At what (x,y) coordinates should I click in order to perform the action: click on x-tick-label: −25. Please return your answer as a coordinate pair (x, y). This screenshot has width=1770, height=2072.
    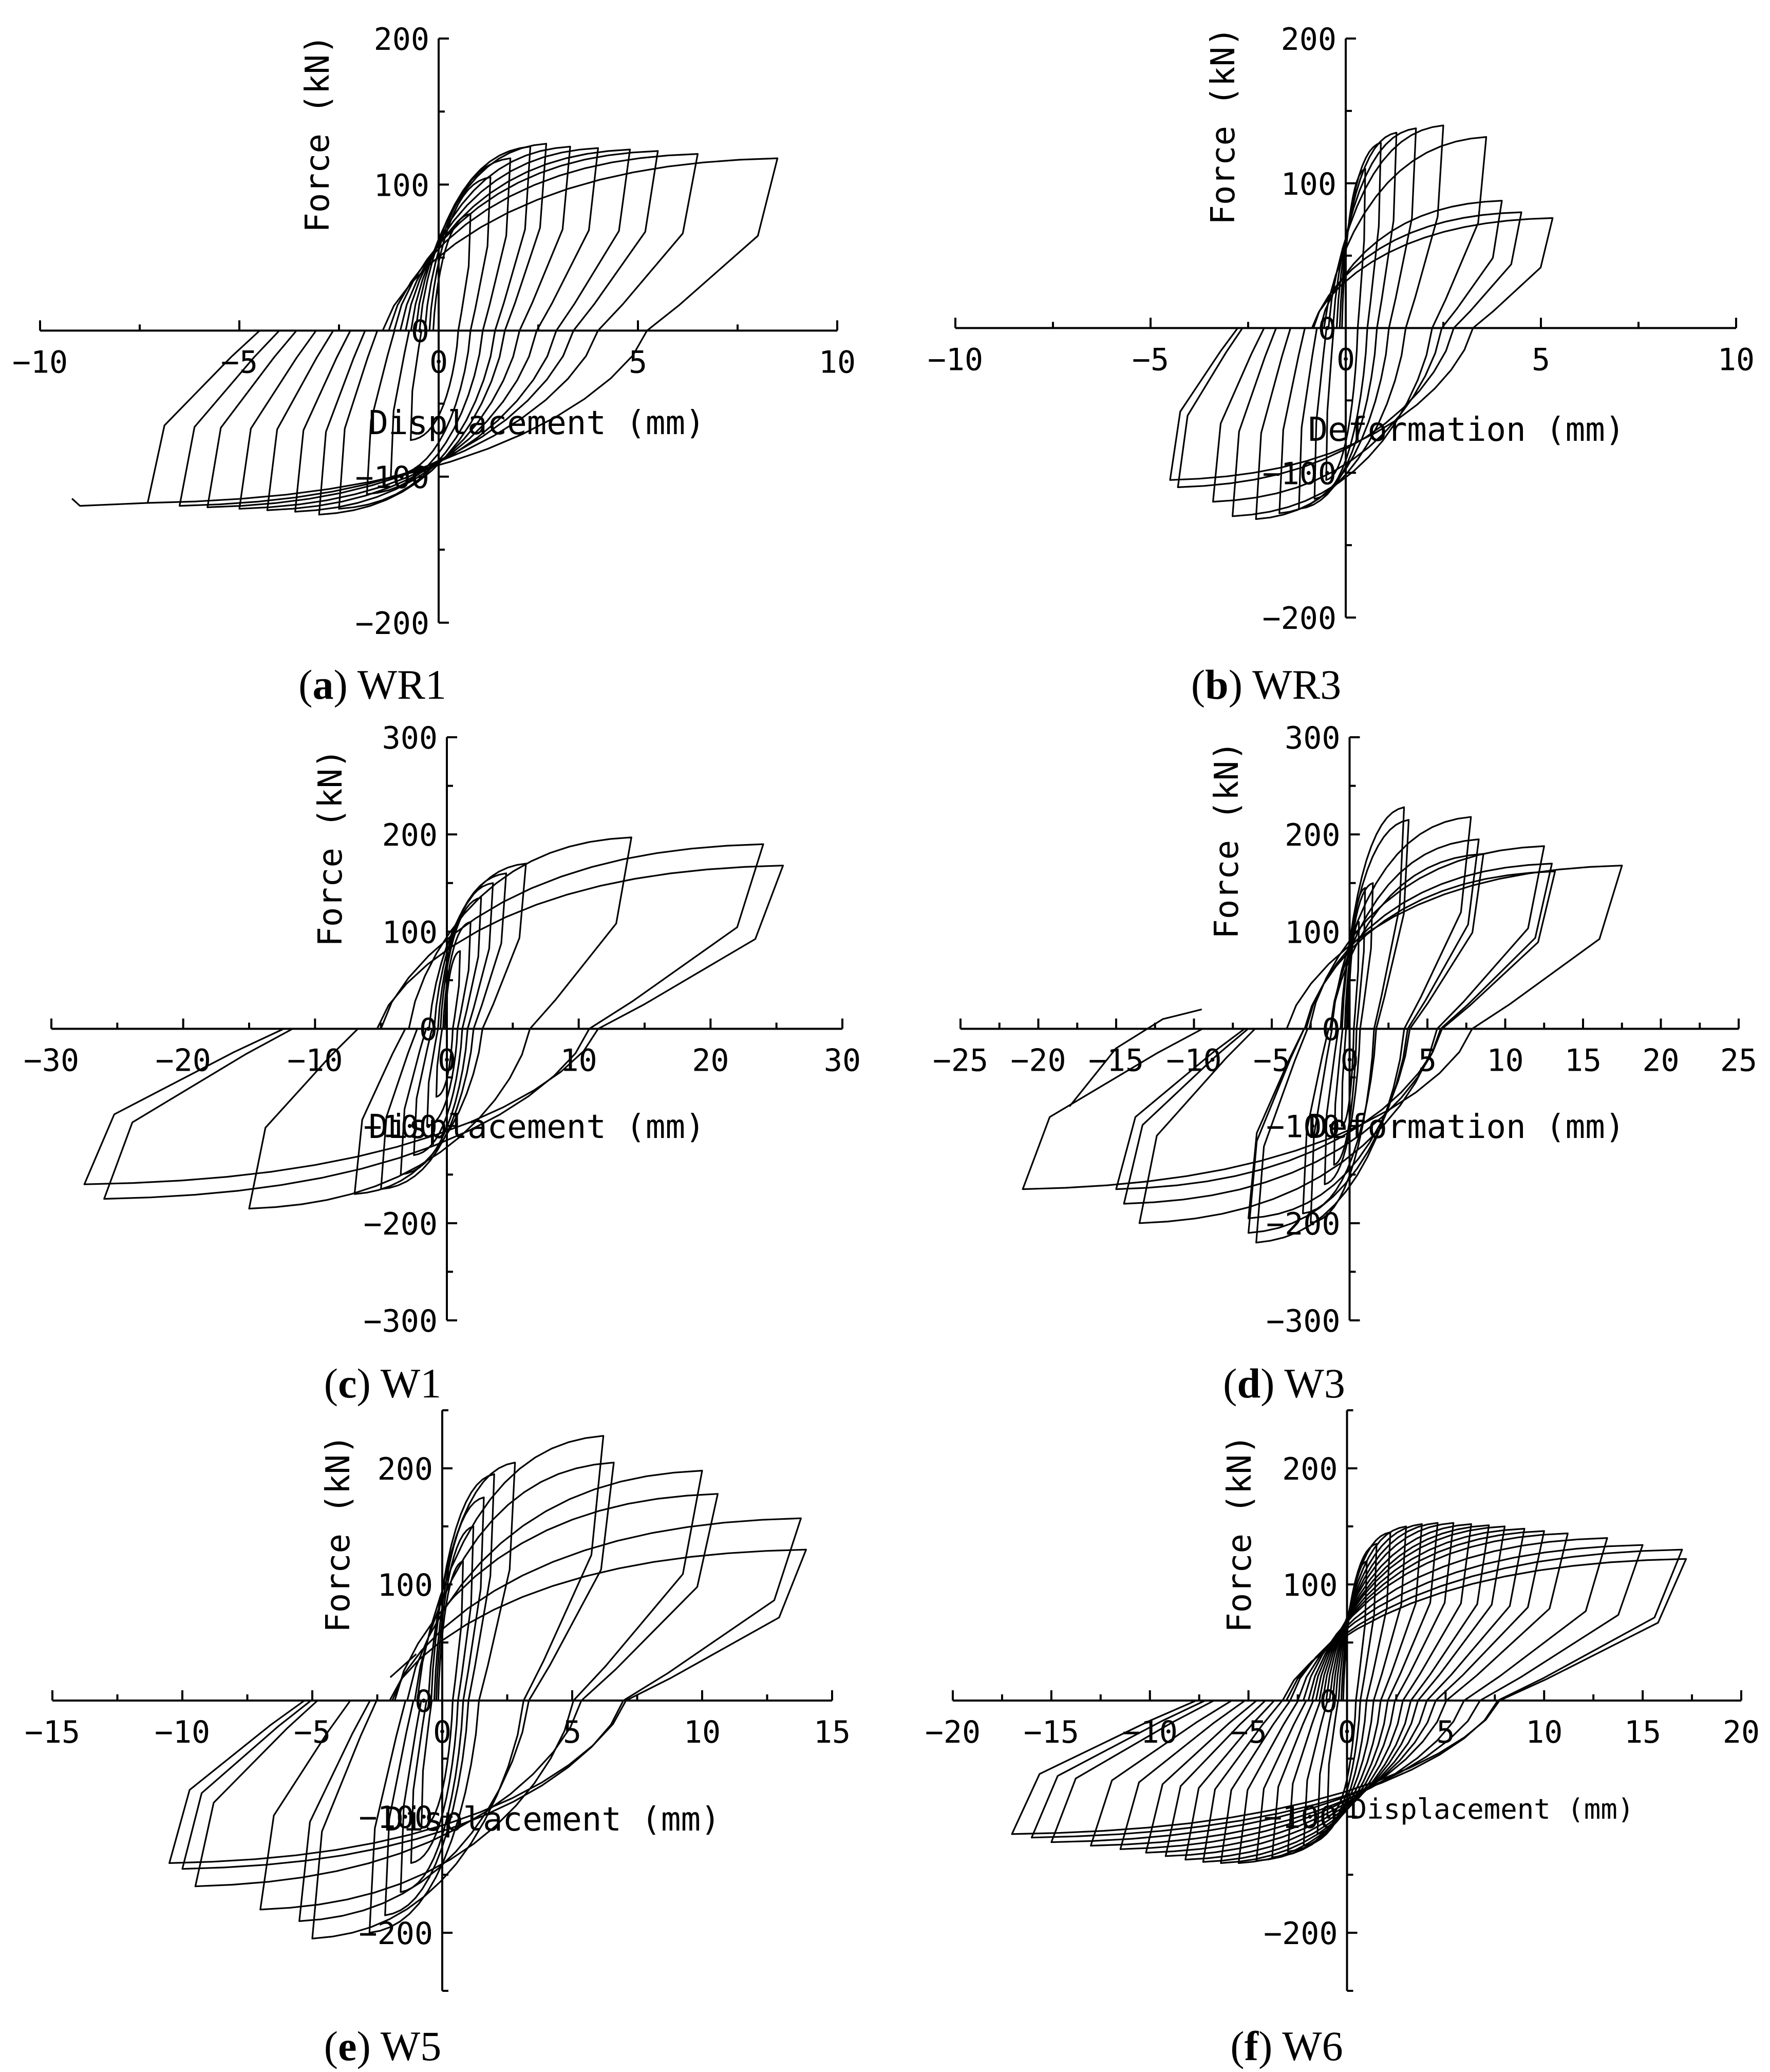
    Looking at the image, I should click on (960, 1061).